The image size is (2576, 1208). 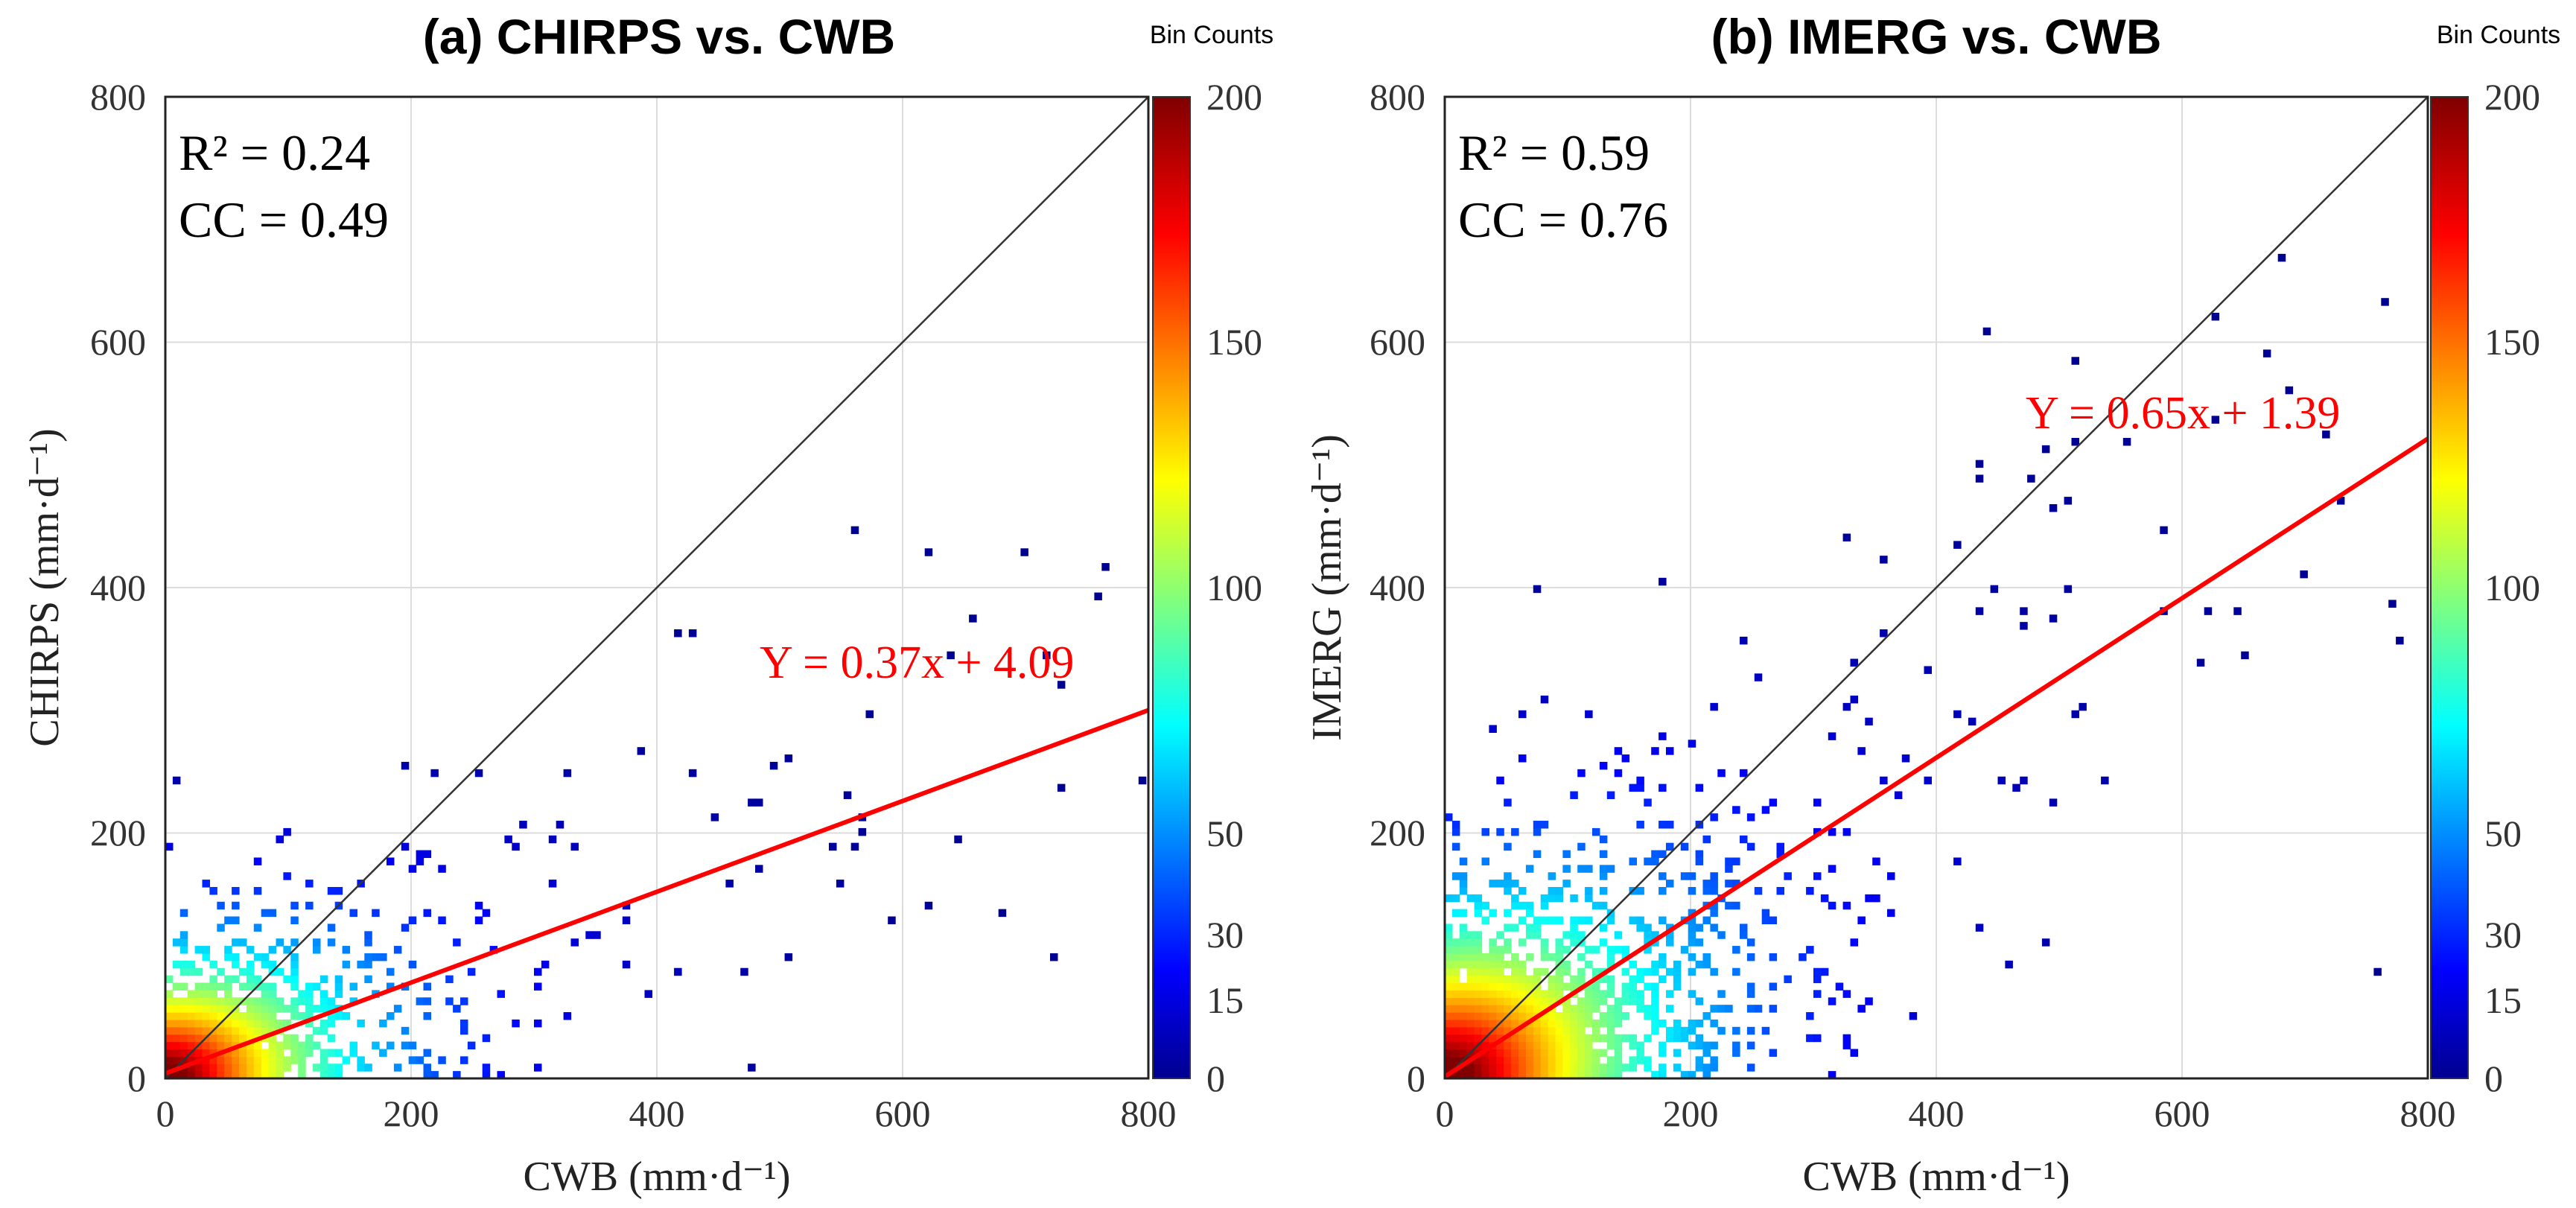 I want to click on colorbar-tick-label: 150, so click(x=2512, y=342).